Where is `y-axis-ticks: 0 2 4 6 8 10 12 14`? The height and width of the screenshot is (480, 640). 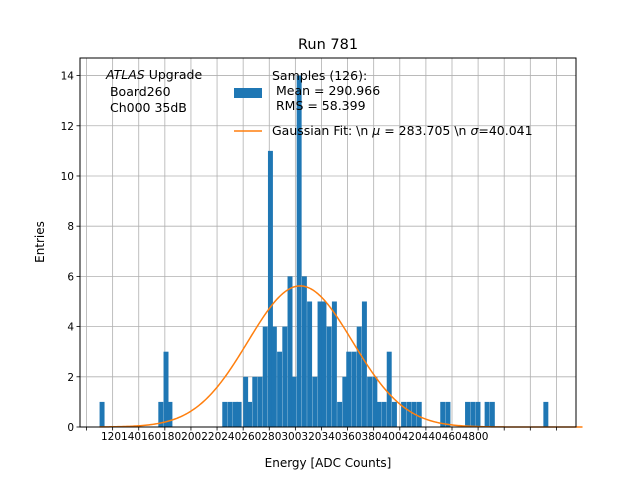
y-axis-ticks: 0 2 4 6 8 10 12 14 is located at coordinates (70, 252).